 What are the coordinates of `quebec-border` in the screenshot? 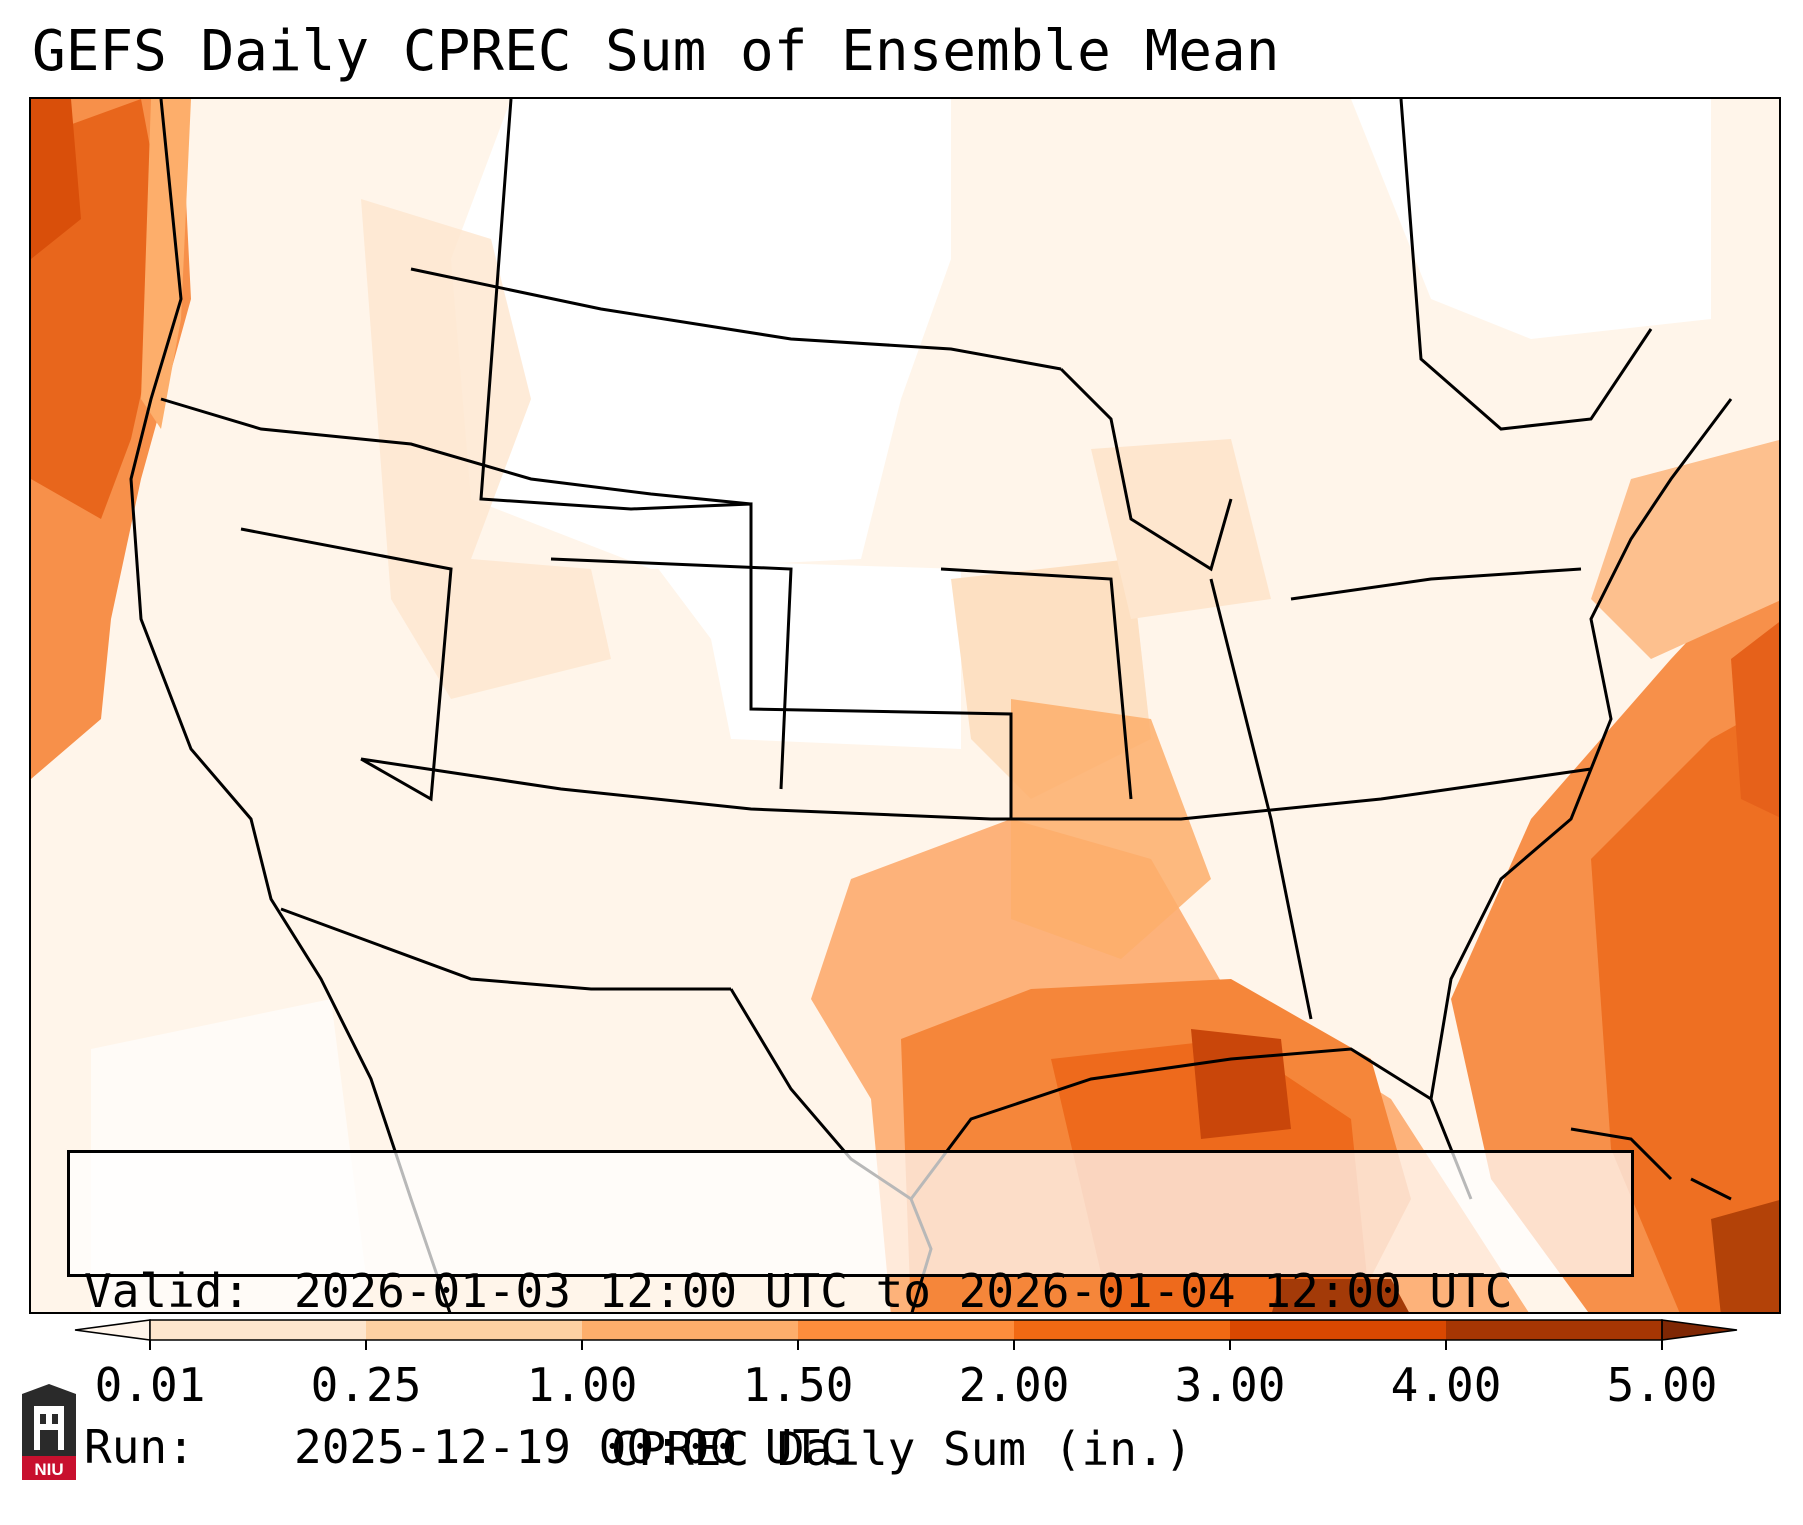 It's located at (1526, 265).